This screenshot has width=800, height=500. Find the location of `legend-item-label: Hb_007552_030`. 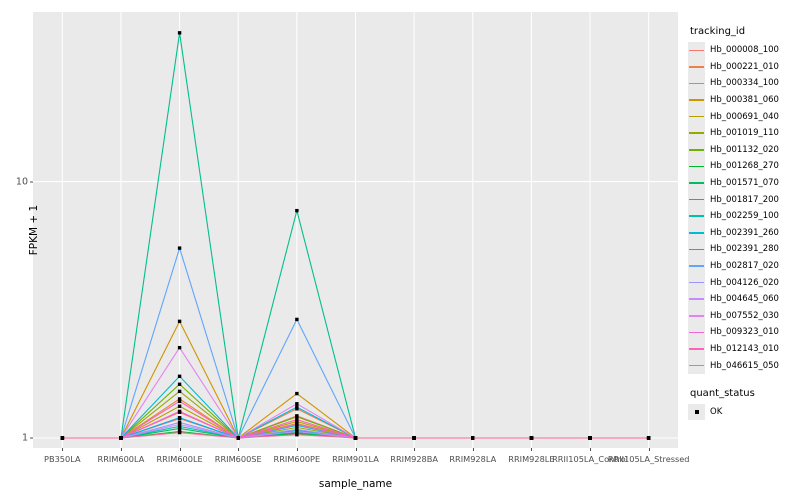

legend-item-label: Hb_007552_030 is located at coordinates (744, 315).